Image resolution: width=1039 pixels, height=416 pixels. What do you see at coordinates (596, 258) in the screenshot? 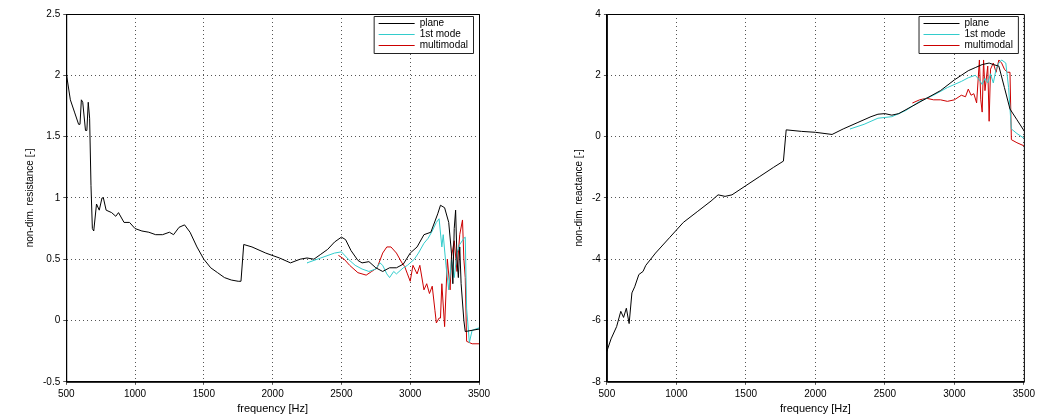
I see `y-tick-label: -4` at bounding box center [596, 258].